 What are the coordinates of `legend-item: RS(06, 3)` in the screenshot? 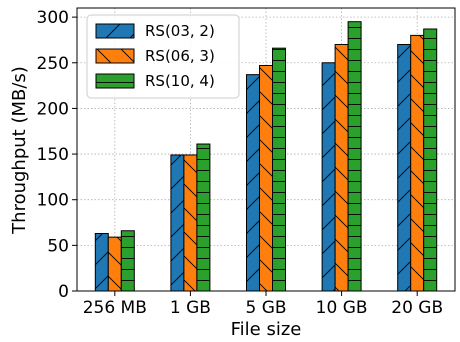 It's located at (155, 56).